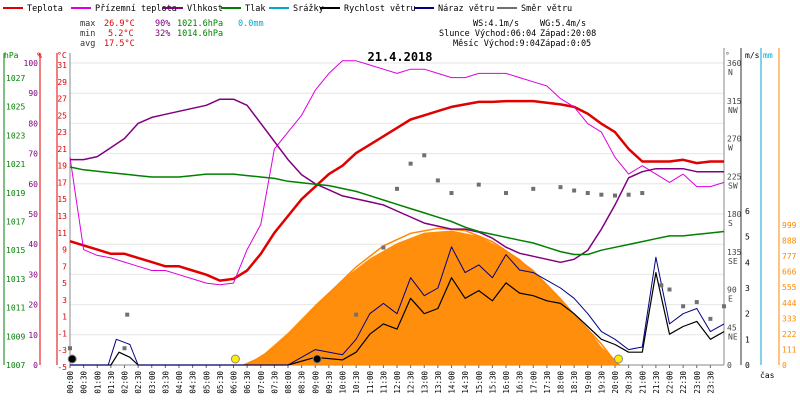 This screenshot has width=800, height=400. Describe the element at coordinates (789, 287) in the screenshot. I see `mm-tick: 555` at that location.